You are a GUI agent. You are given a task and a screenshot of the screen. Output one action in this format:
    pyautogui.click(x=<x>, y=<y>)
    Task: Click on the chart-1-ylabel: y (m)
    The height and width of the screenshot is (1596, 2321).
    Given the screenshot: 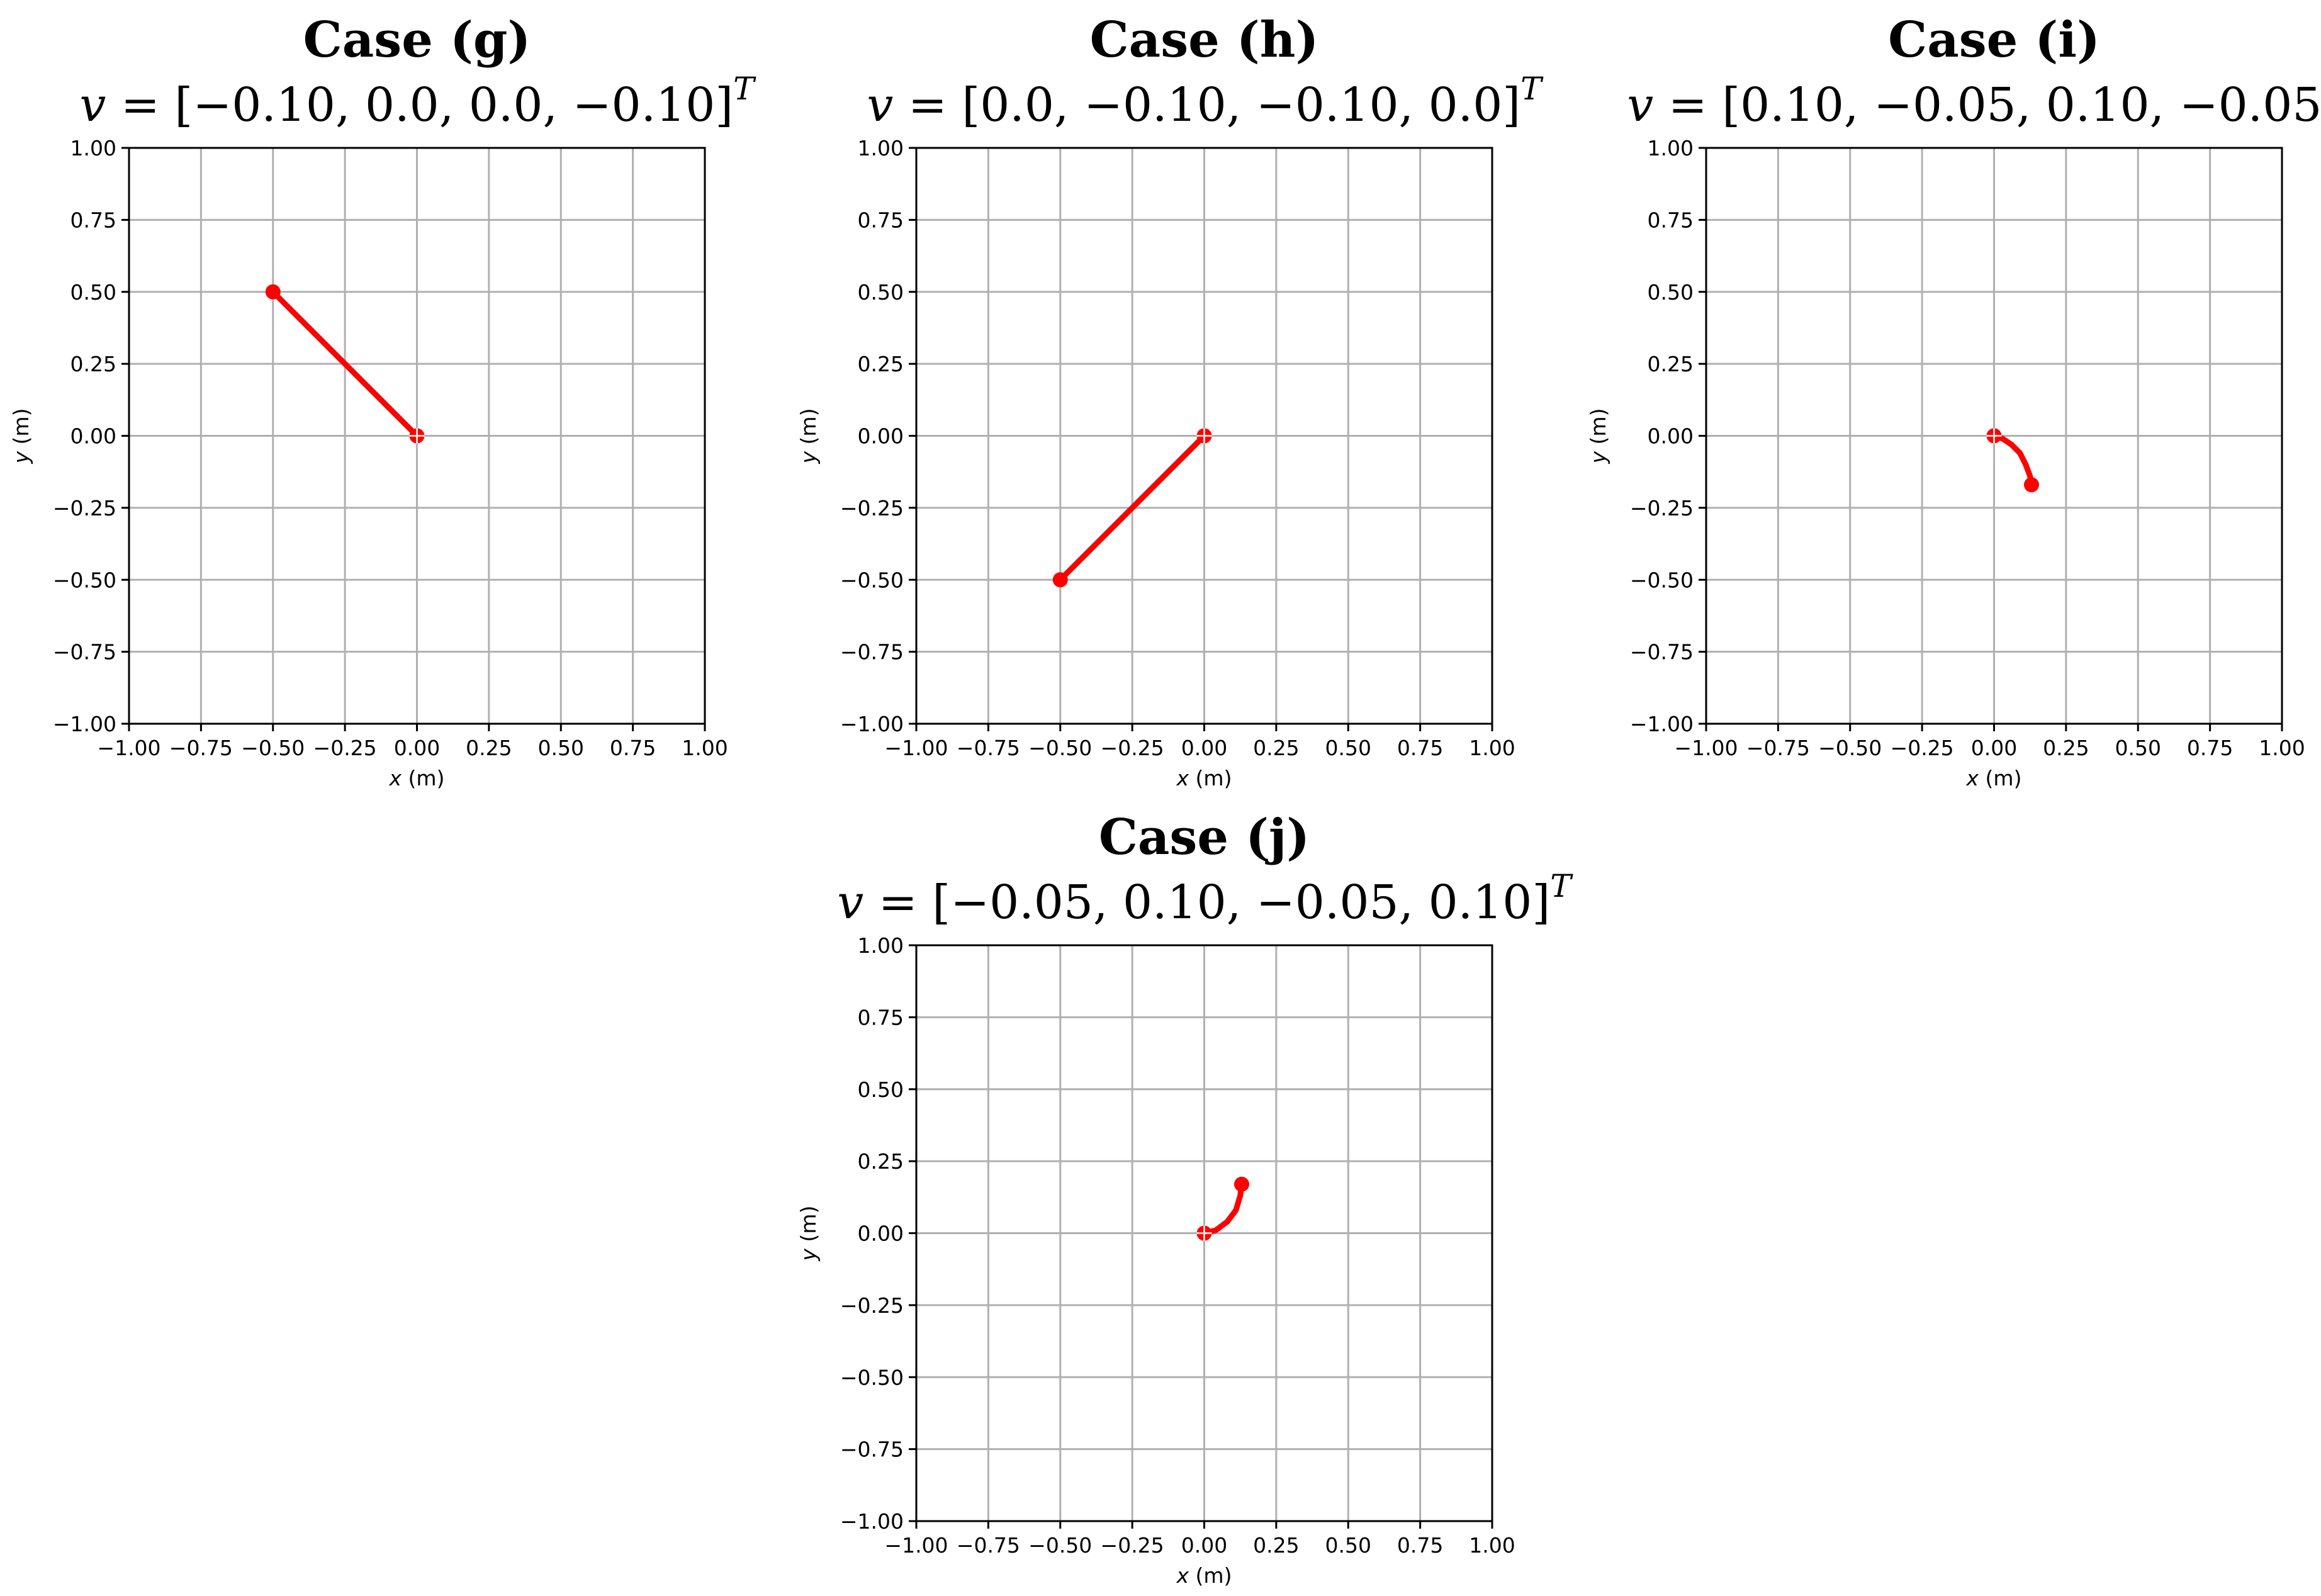 What is the action you would take?
    pyautogui.click(x=808, y=436)
    